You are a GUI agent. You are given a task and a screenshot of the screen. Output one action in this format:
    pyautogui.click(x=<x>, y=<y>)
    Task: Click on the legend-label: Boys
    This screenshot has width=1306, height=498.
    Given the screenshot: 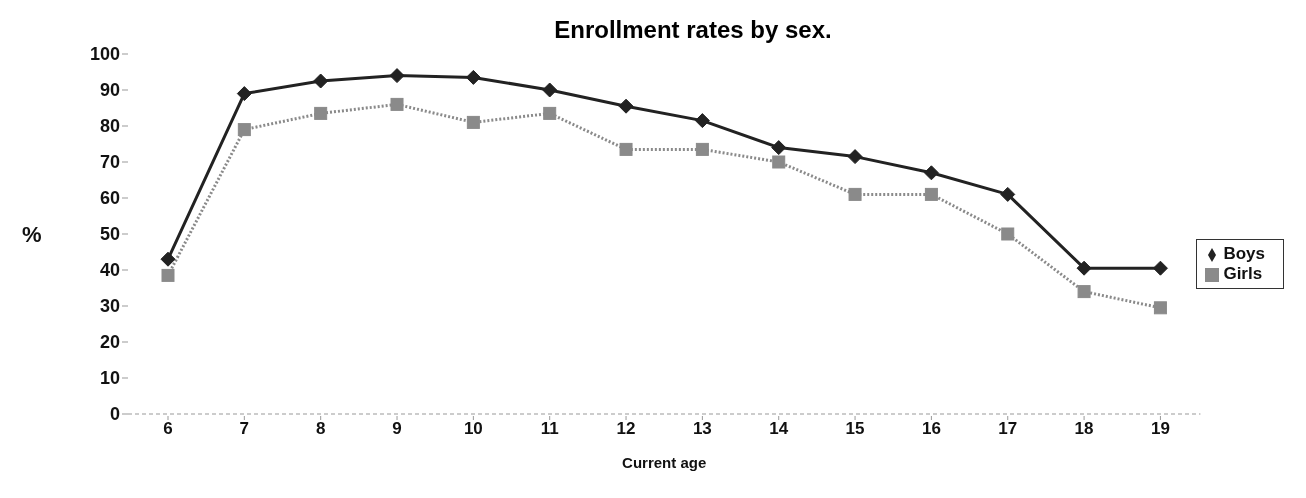 What is the action you would take?
    pyautogui.click(x=1244, y=253)
    